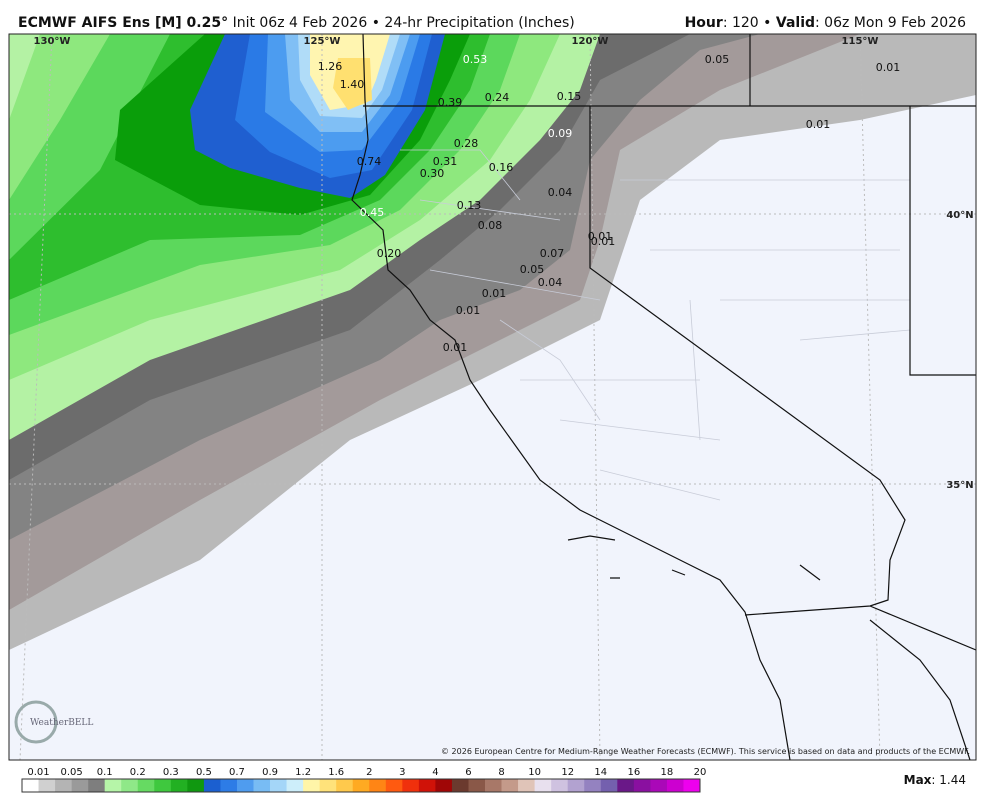 The width and height of the screenshot is (984, 808). I want to click on valid: : 06z Mon 9 Feb 2026, so click(890, 23).